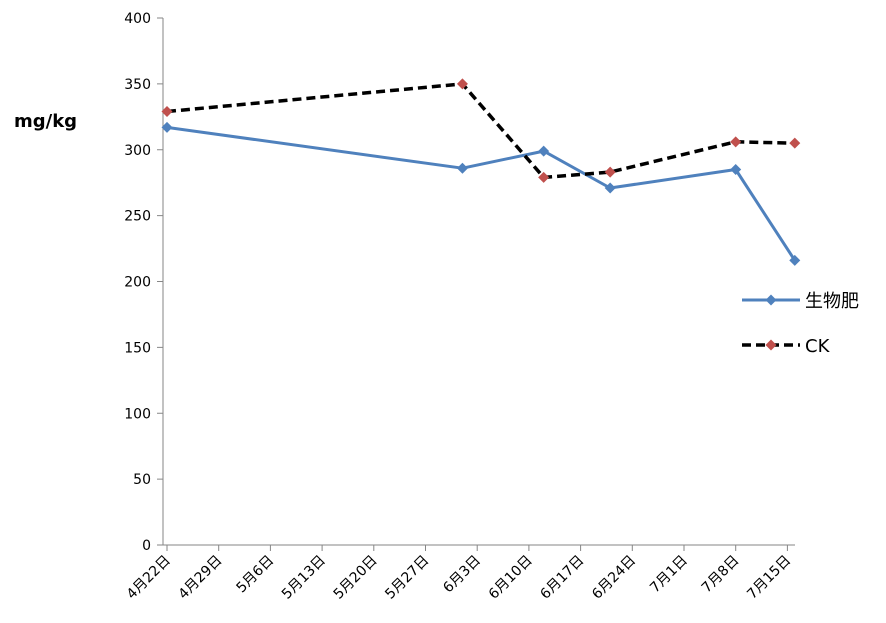  What do you see at coordinates (137, 414) in the screenshot?
I see `y-tick-label: 100` at bounding box center [137, 414].